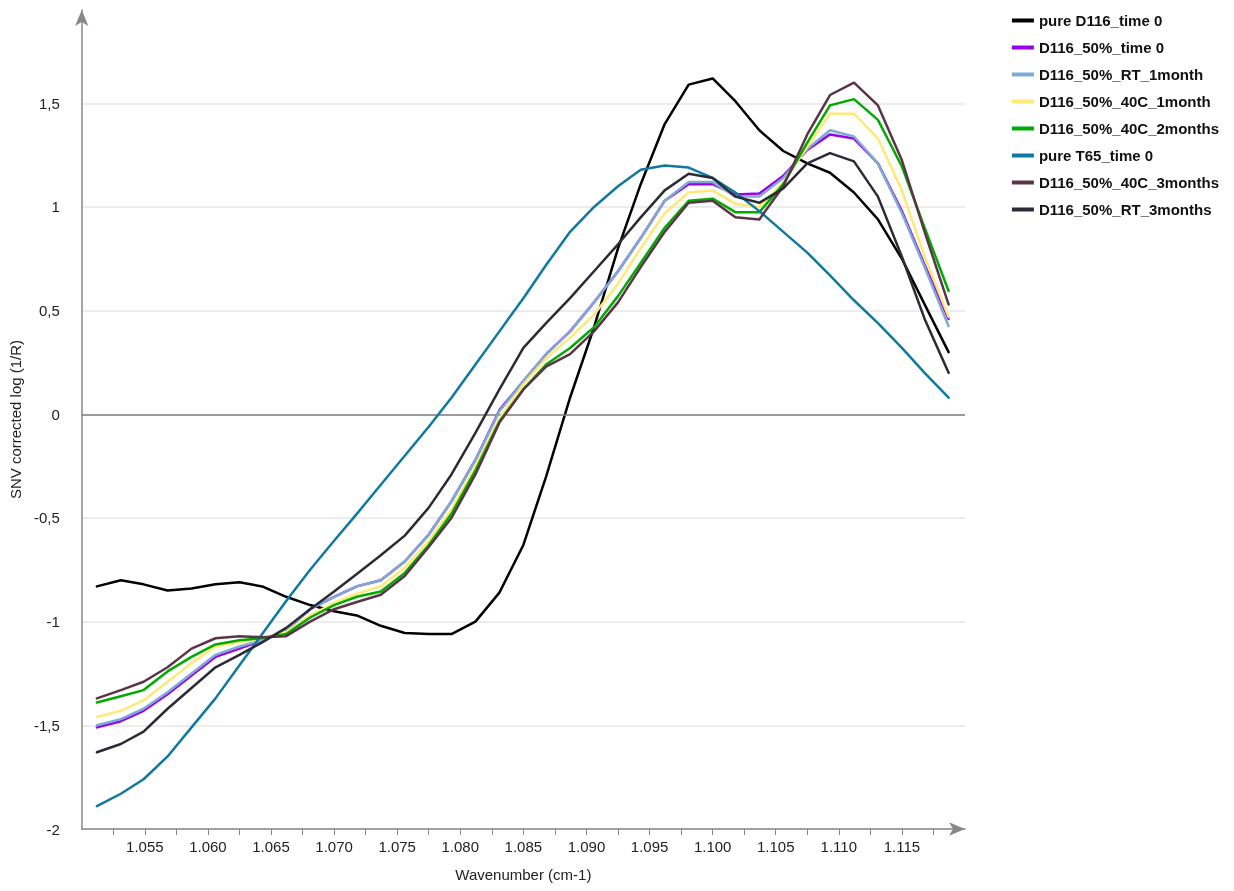 This screenshot has height=891, width=1234. Describe the element at coordinates (1100, 20) in the screenshot. I see `legend-label: pure D116_time 0` at that location.